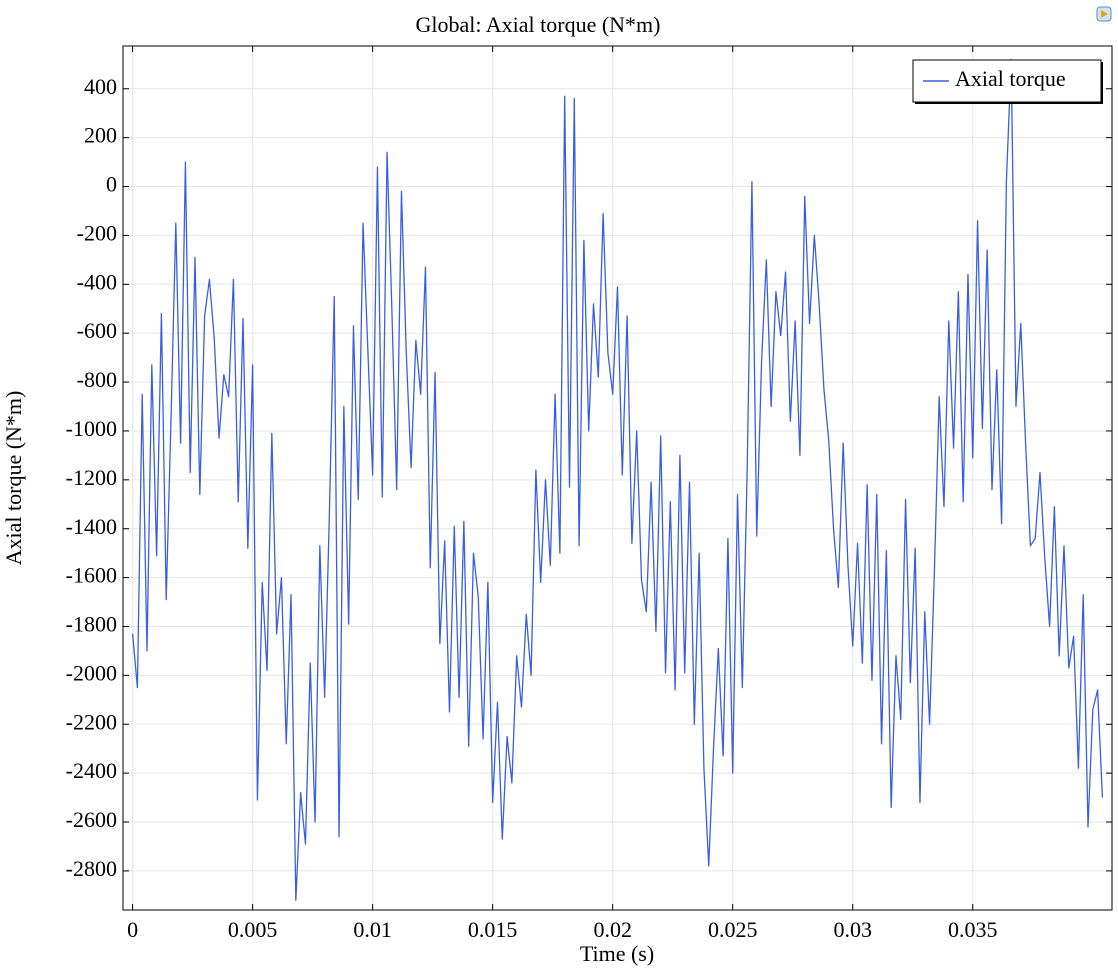 The image size is (1118, 979). I want to click on toolbar-icon, so click(1104, 14).